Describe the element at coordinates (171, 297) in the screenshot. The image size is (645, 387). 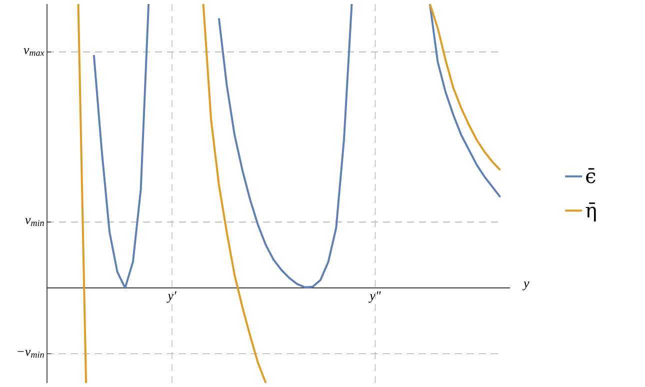
I see `x-tick-label: y′` at that location.